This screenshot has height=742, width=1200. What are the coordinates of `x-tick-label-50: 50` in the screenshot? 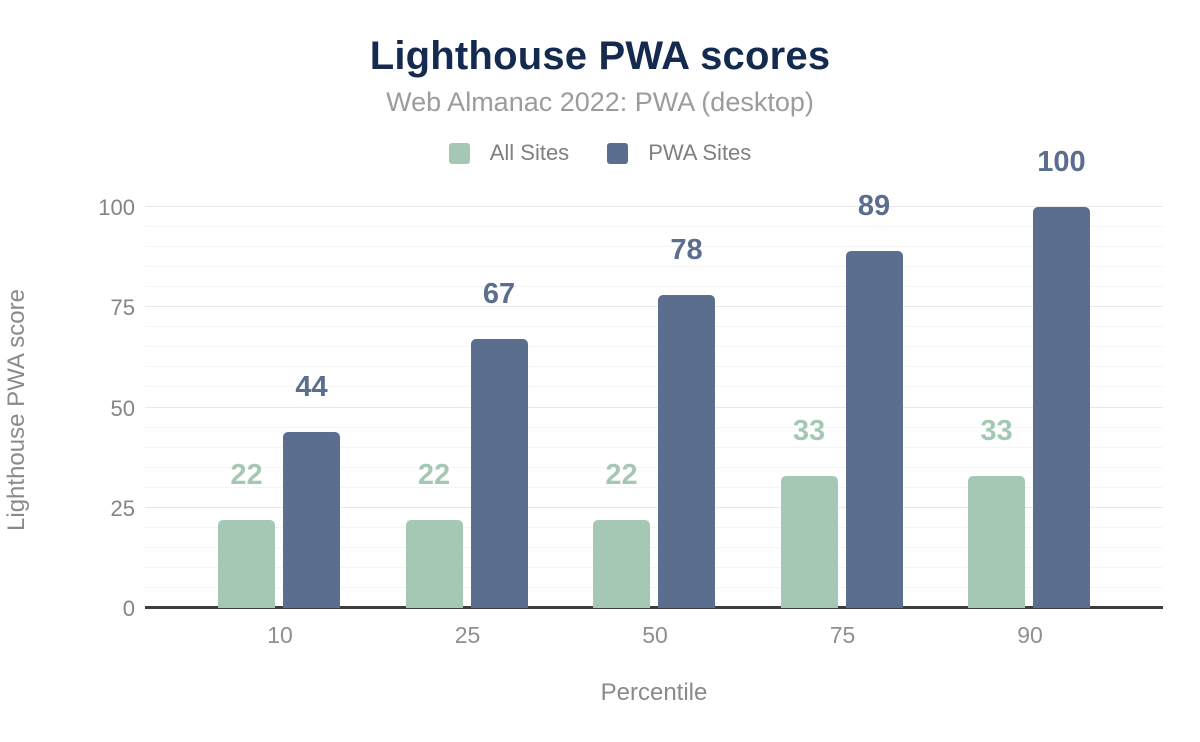 It's located at (655, 635).